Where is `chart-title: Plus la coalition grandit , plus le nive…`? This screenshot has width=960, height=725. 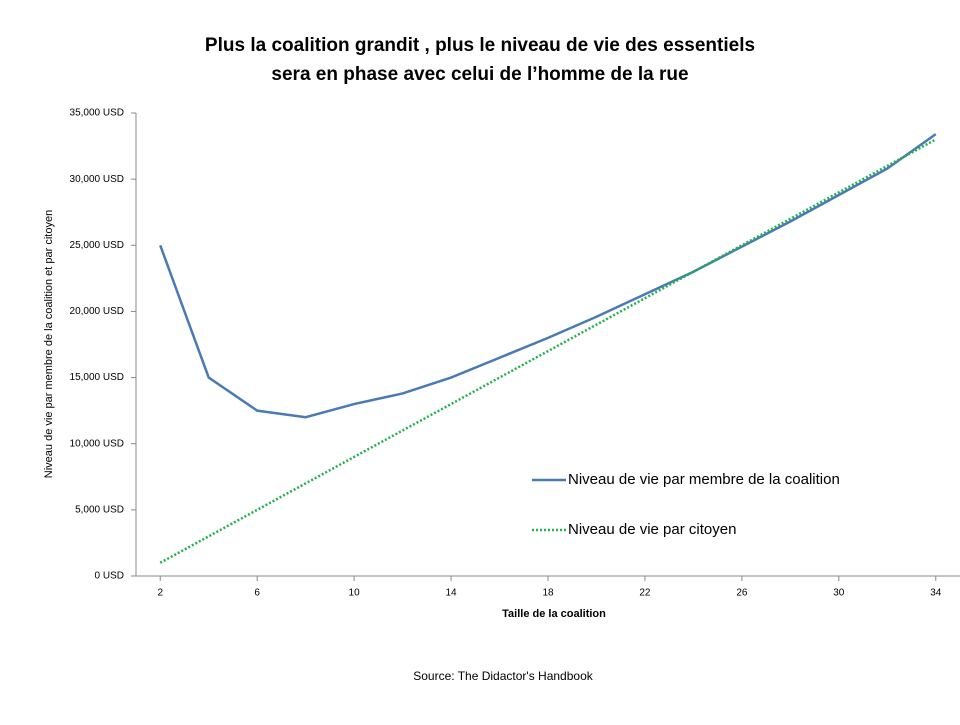 chart-title: Plus la coalition grandit , plus le nive… is located at coordinates (480, 45).